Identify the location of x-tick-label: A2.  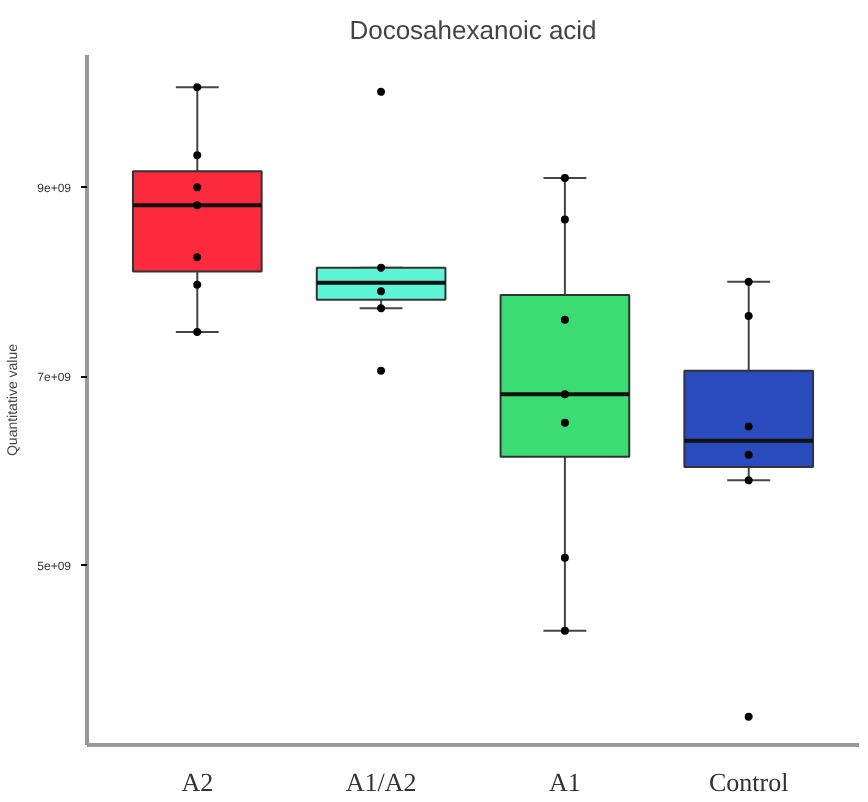
(197, 782).